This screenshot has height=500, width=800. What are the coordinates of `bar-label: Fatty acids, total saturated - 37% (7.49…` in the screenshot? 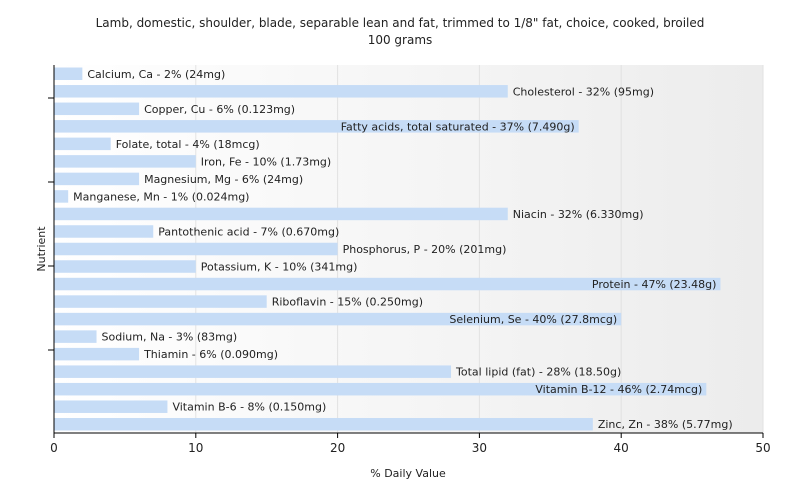 It's located at (458, 126).